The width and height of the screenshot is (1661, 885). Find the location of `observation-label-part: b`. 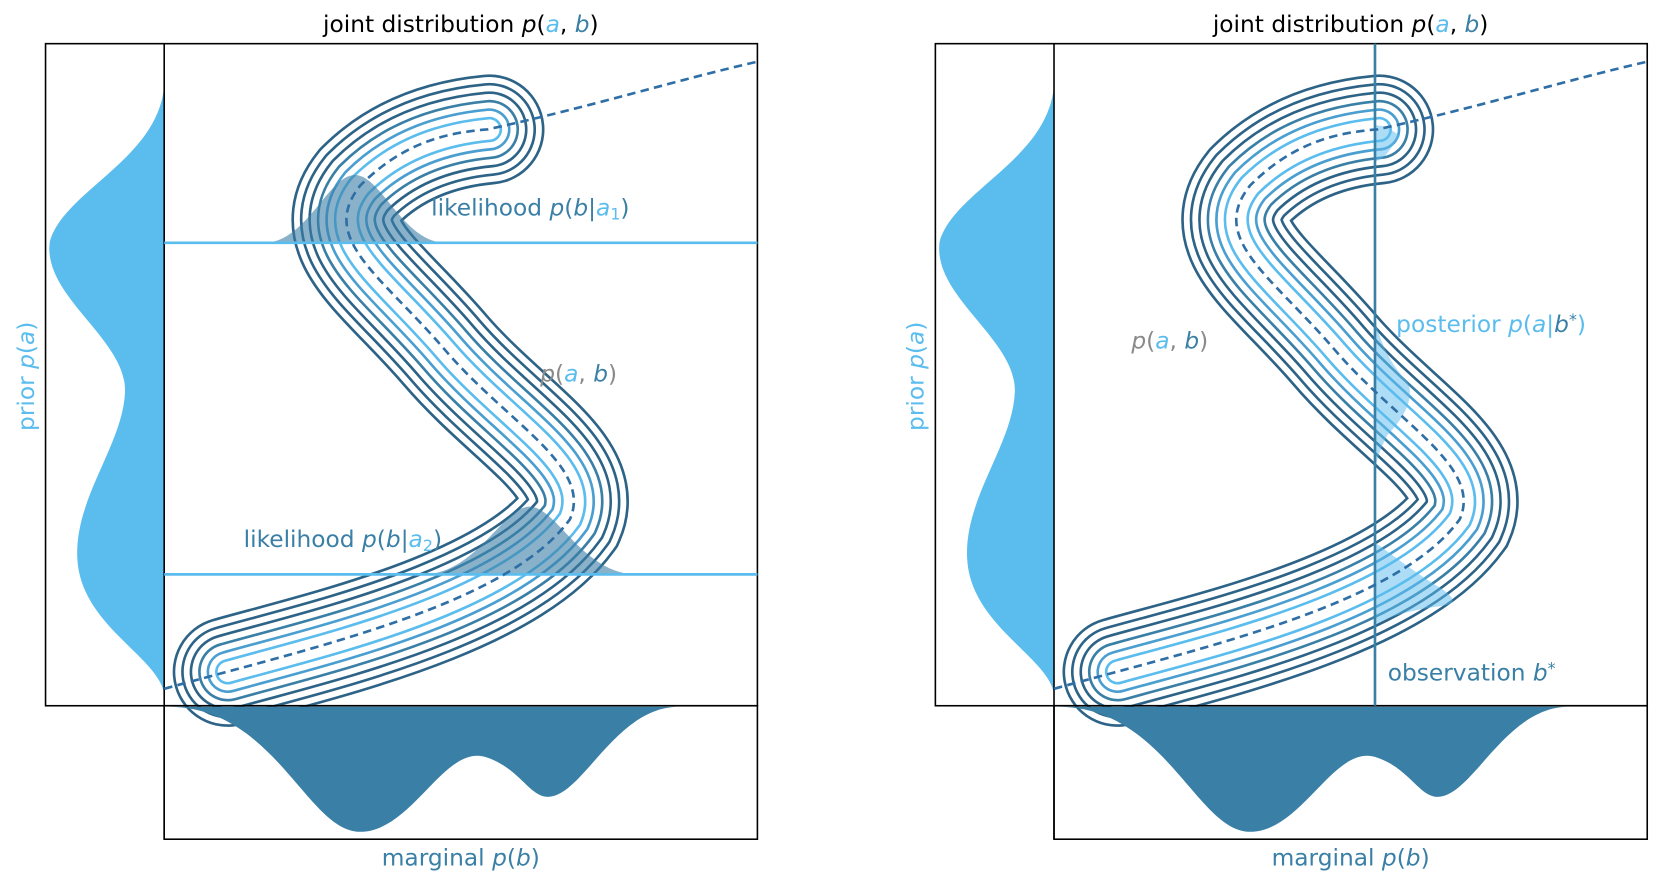

observation-label-part: b is located at coordinates (1540, 672).